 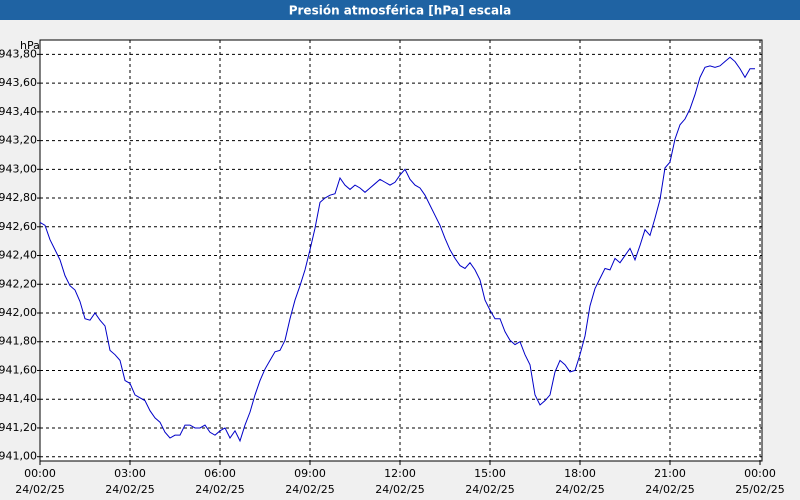 I want to click on title-bar, so click(x=400, y=10).